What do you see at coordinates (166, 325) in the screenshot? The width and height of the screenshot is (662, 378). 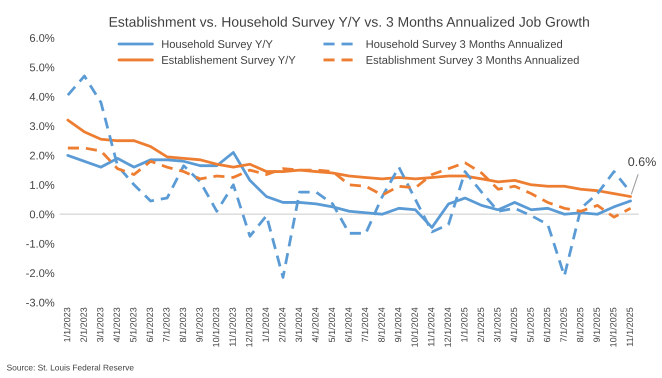 I see `x-tick-label: 7/1/2023` at bounding box center [166, 325].